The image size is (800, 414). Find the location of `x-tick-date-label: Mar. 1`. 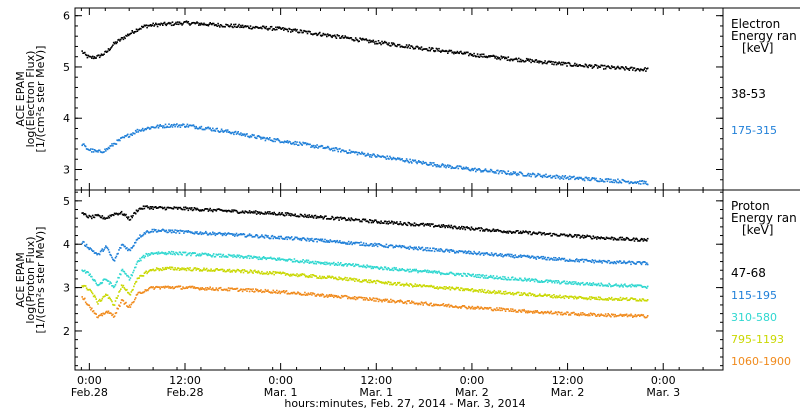

x-tick-date-label: Mar. 1 is located at coordinates (376, 392).